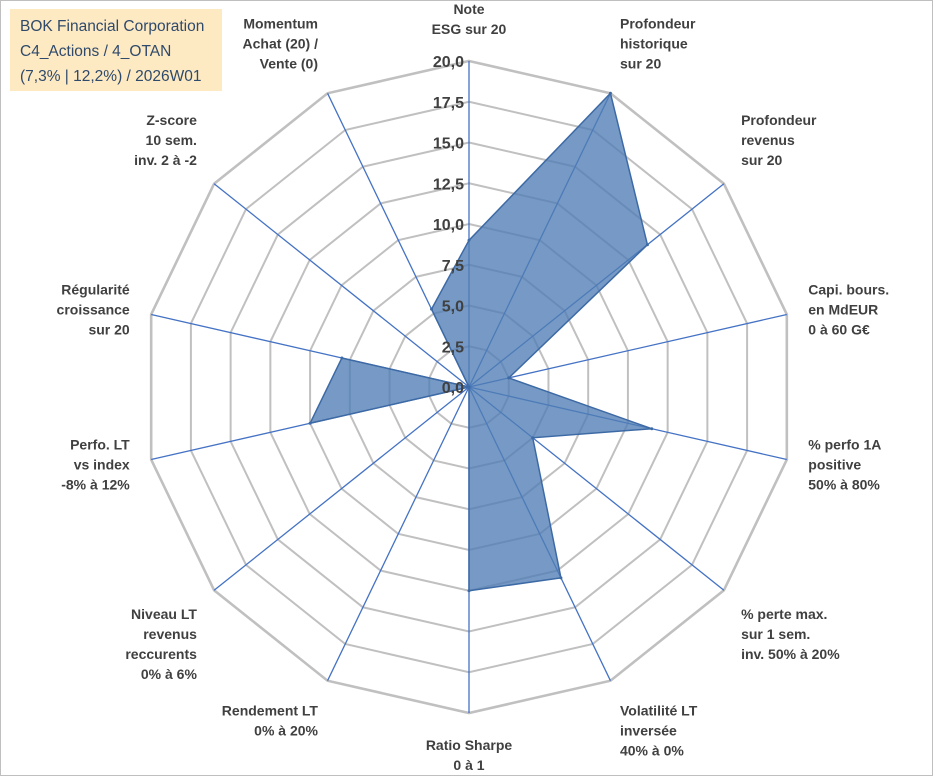 The width and height of the screenshot is (933, 776). I want to click on axis-label-line: Note, so click(468, 9).